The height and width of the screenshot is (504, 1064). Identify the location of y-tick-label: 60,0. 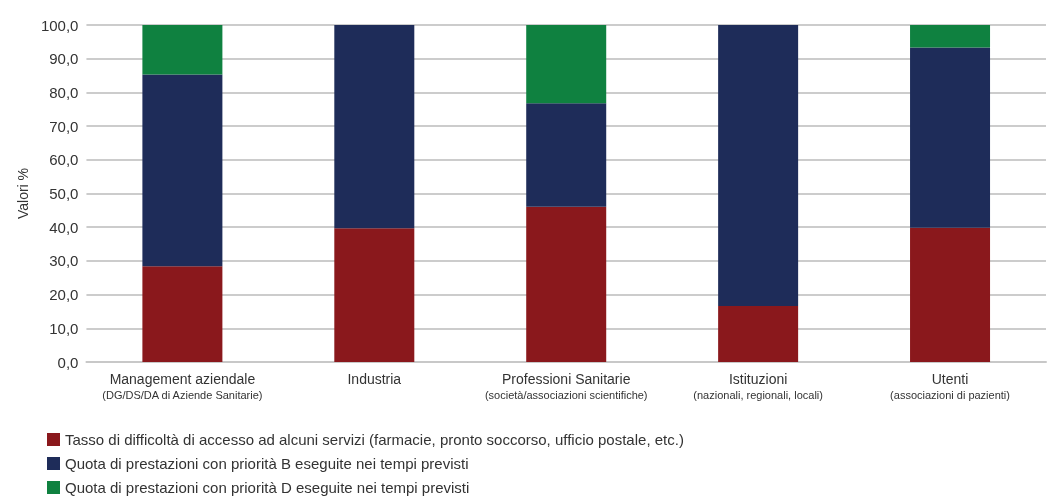
(64, 160).